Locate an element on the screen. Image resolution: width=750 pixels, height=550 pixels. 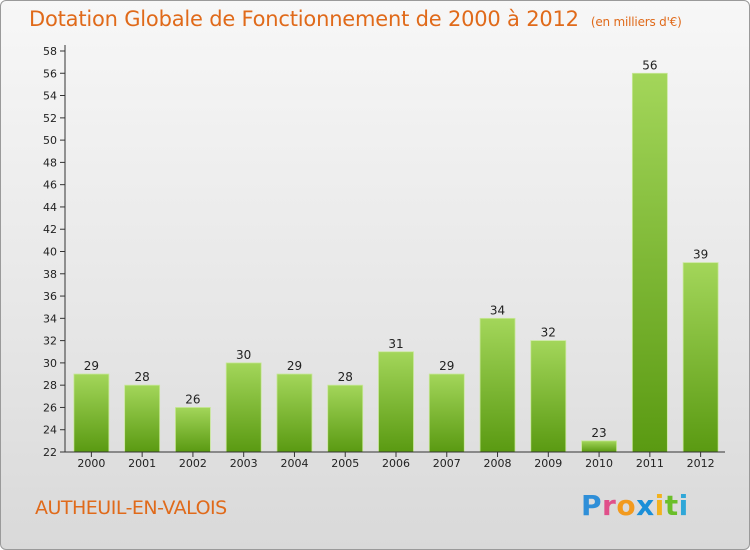
x-tick-label-2004: 2004 is located at coordinates (294, 463).